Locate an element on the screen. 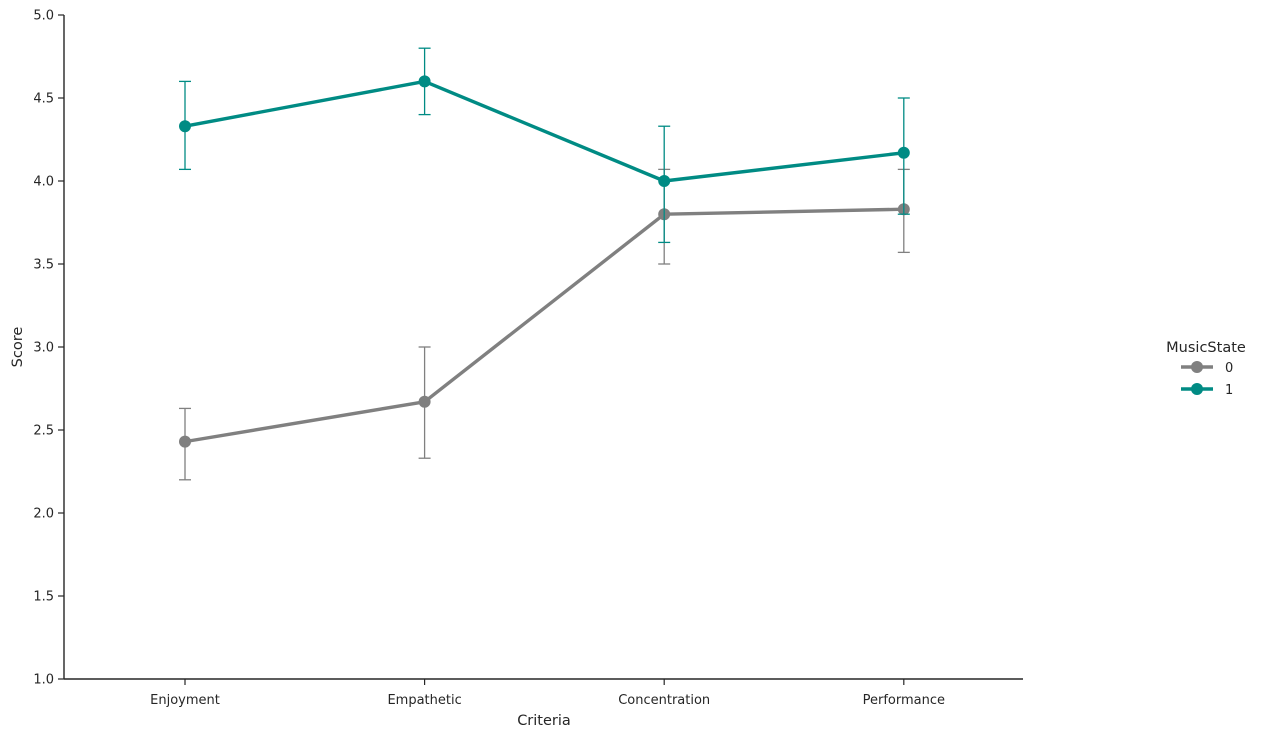 The height and width of the screenshot is (737, 1261). x-tick-label: Performance is located at coordinates (904, 700).